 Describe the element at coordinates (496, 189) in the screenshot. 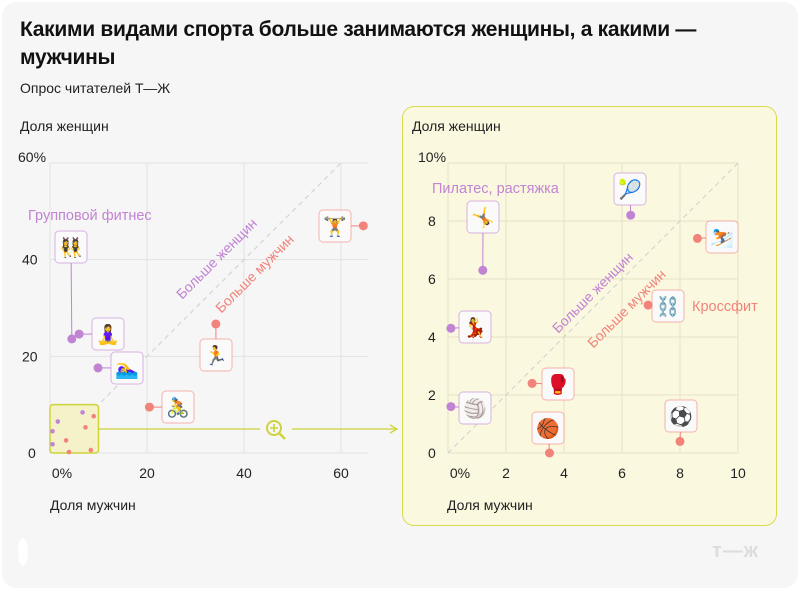

I see `point-label: Пилатес, растяжка` at that location.